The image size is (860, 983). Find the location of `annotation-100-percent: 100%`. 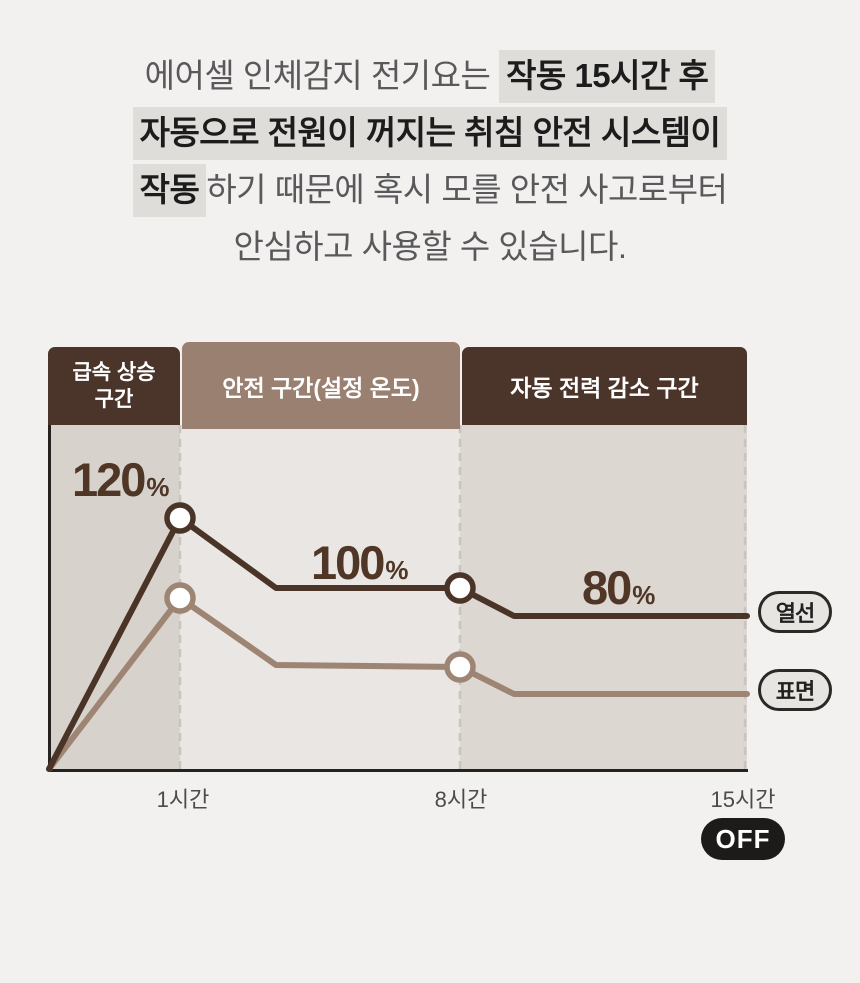

annotation-100-percent: 100% is located at coordinates (360, 562).